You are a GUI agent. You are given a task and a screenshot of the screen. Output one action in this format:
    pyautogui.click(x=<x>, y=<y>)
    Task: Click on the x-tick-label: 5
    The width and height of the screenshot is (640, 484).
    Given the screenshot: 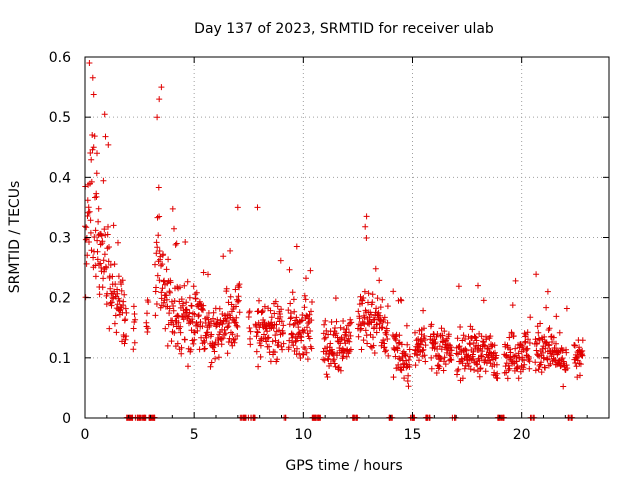 What is the action you would take?
    pyautogui.click(x=194, y=435)
    